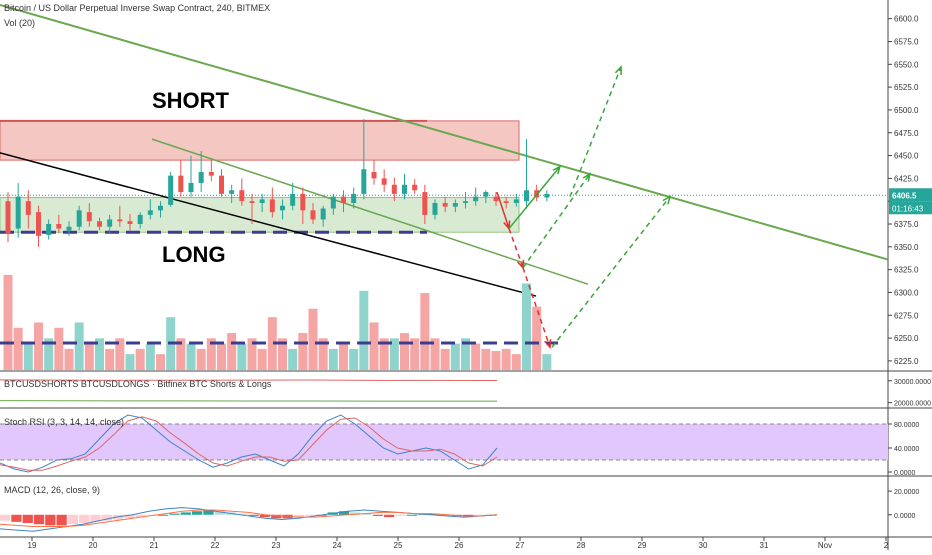  Describe the element at coordinates (337, 545) in the screenshot. I see `x-tick-label: 24` at that location.